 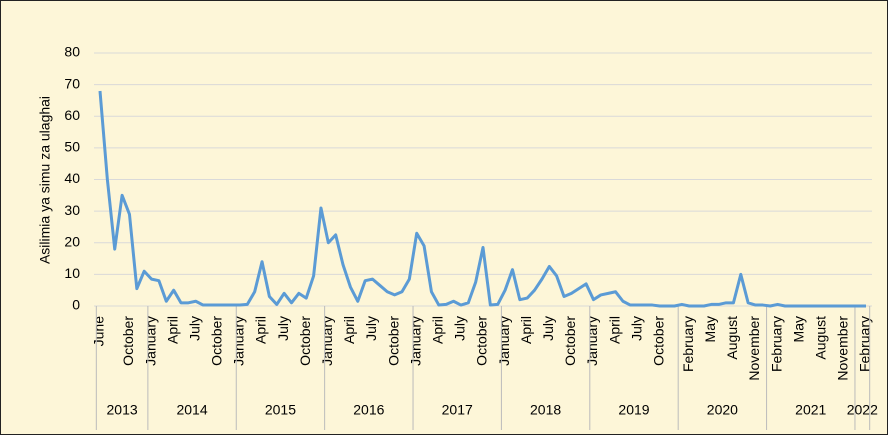 What do you see at coordinates (191, 410) in the screenshot?
I see `year-label: 2014` at bounding box center [191, 410].